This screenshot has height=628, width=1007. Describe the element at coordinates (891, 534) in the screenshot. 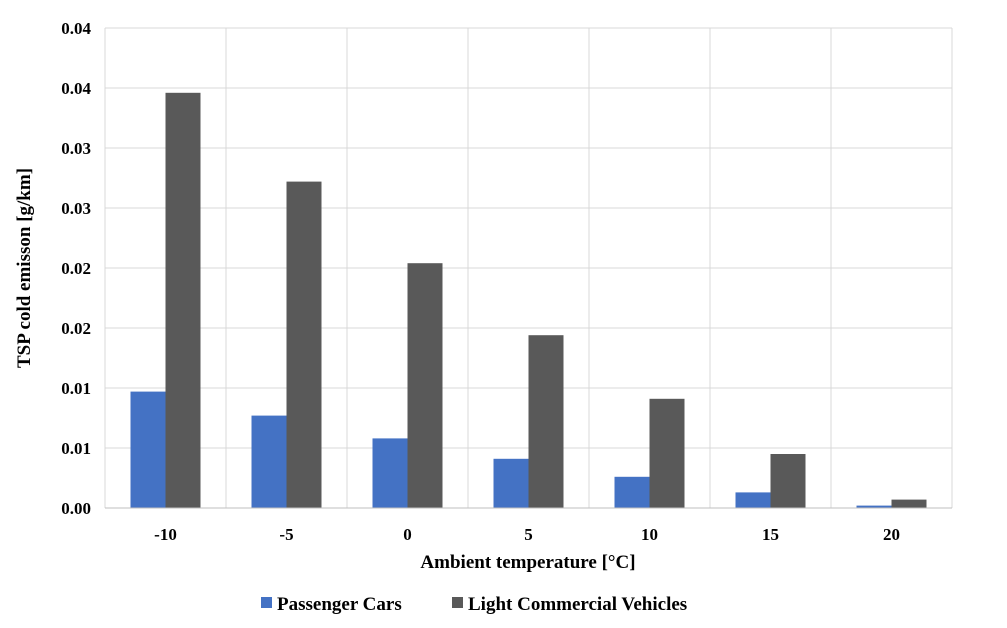

I see `x-tick-label: 20` at that location.